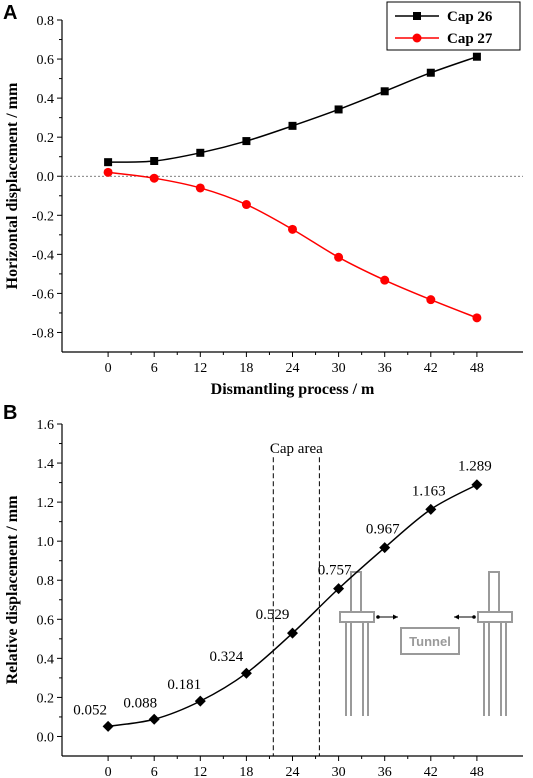 This screenshot has height=778, width=533. What do you see at coordinates (10, 413) in the screenshot?
I see `panel-label: B` at bounding box center [10, 413].